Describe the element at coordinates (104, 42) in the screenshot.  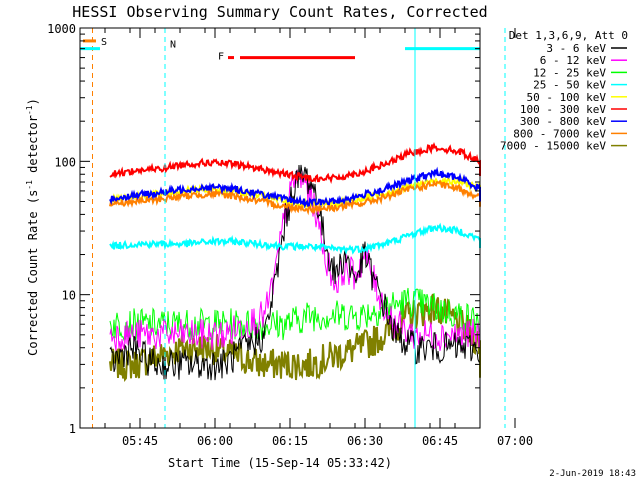
I see `flag-s-label: S` at that location.